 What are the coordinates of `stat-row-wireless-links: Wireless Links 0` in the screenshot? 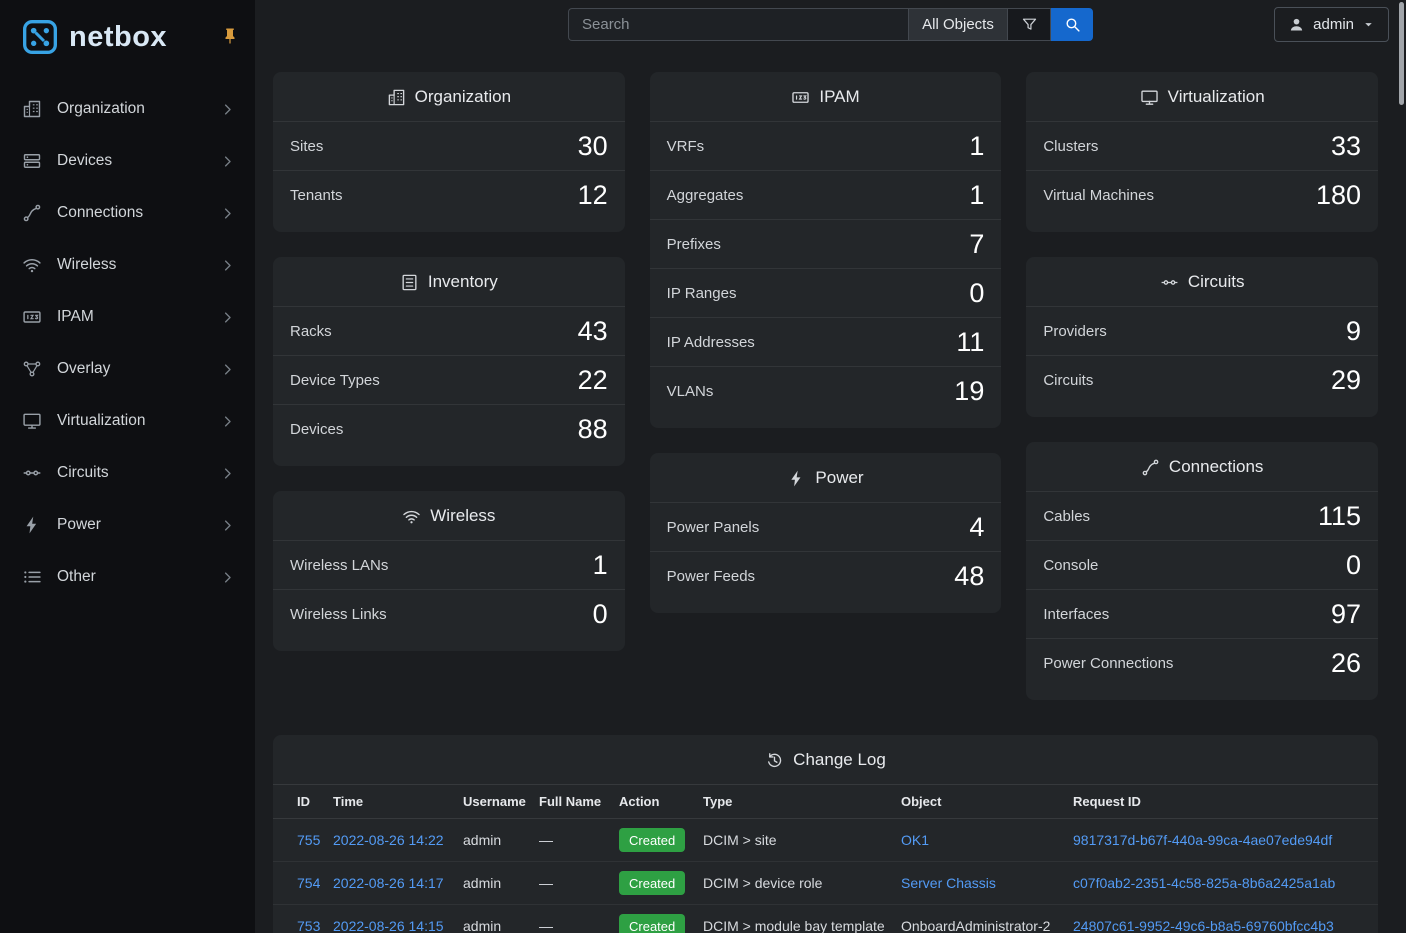 It's located at (449, 613).